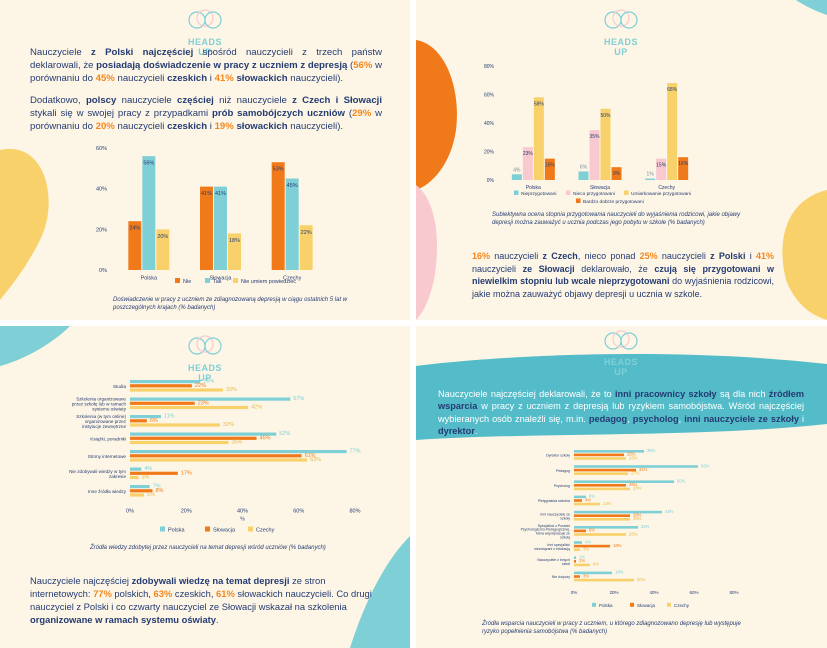 The height and width of the screenshot is (648, 827). Describe the element at coordinates (292, 279) in the screenshot. I see `x-tick-label: Czechy` at that location.